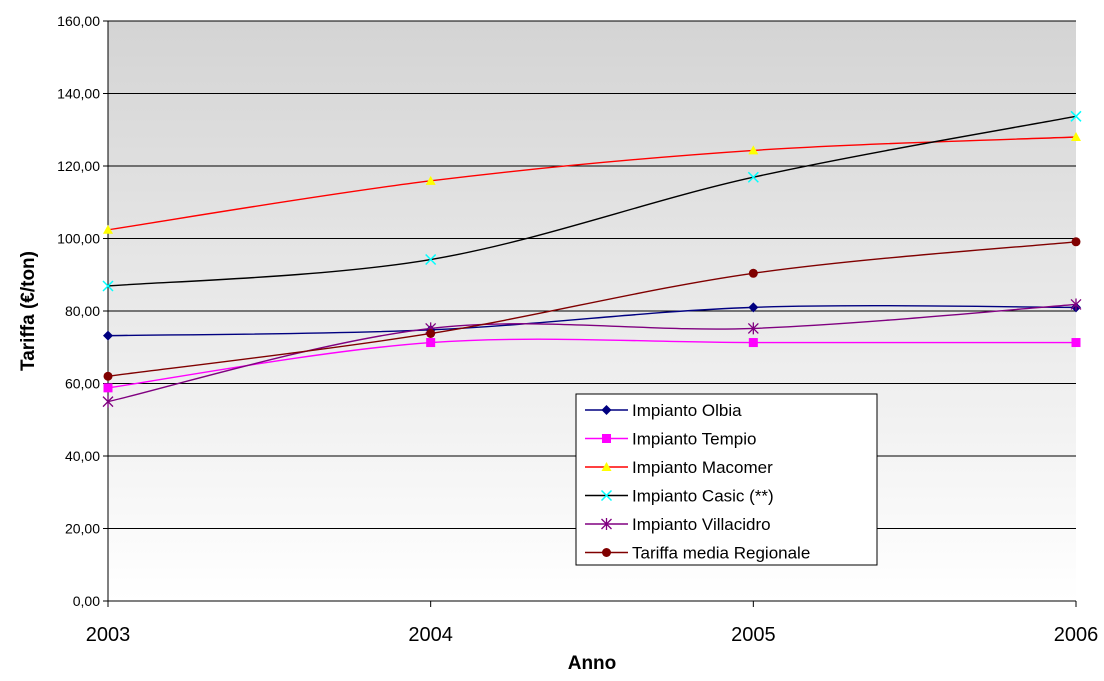 This screenshot has height=681, width=1104. Describe the element at coordinates (606, 524) in the screenshot. I see `legend-marker-star` at that location.